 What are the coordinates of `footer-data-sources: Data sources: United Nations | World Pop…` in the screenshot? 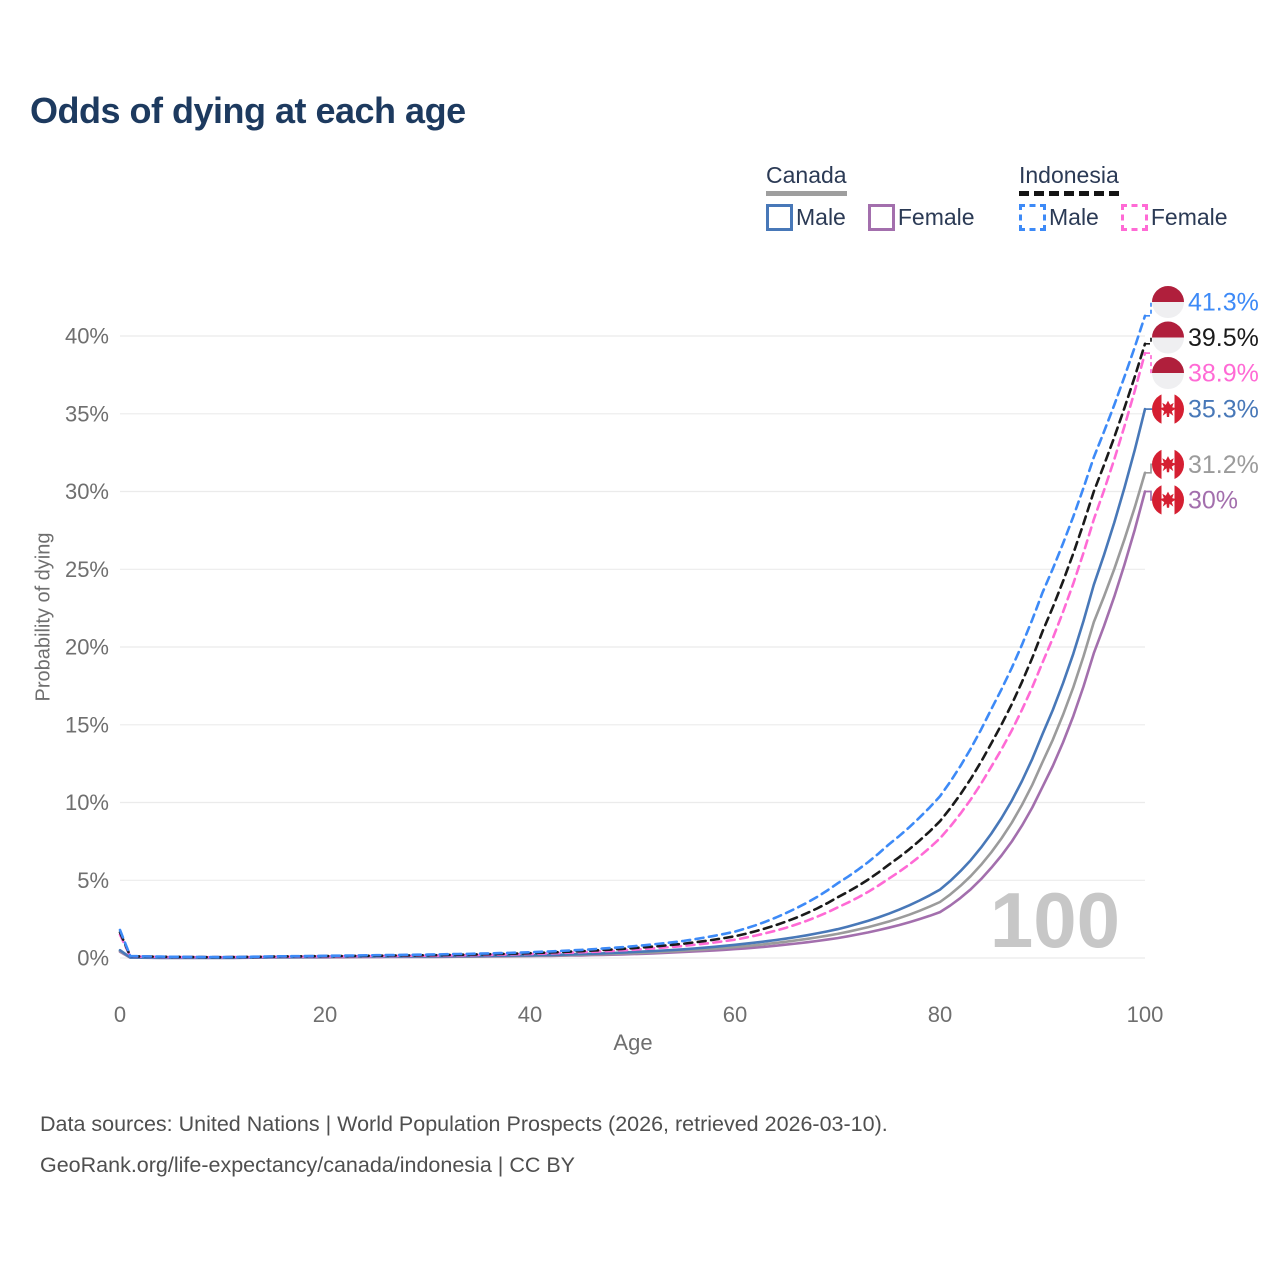 It's located at (464, 1124).